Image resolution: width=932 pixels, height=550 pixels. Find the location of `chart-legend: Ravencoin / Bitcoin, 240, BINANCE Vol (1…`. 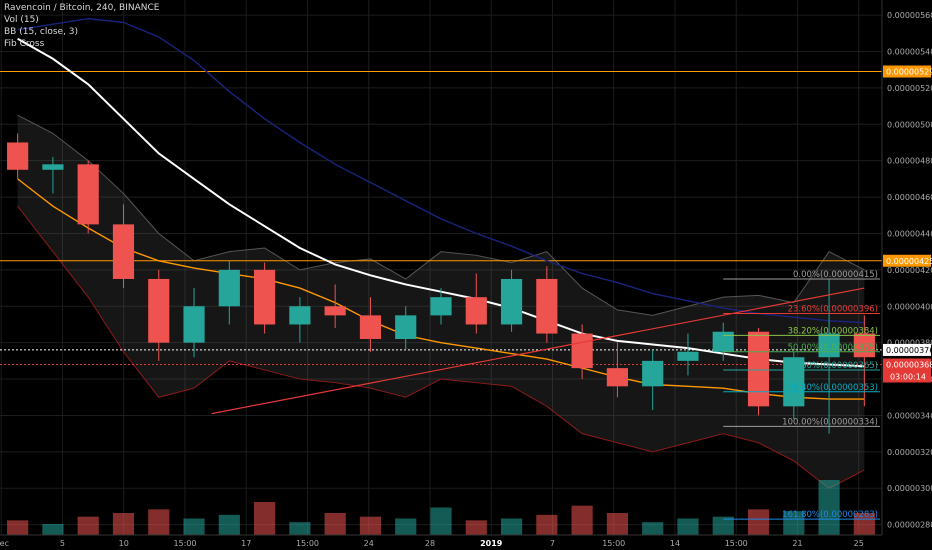

chart-legend: Ravencoin / Bitcoin, 240, BINANCE Vol (1… is located at coordinates (81, 26).